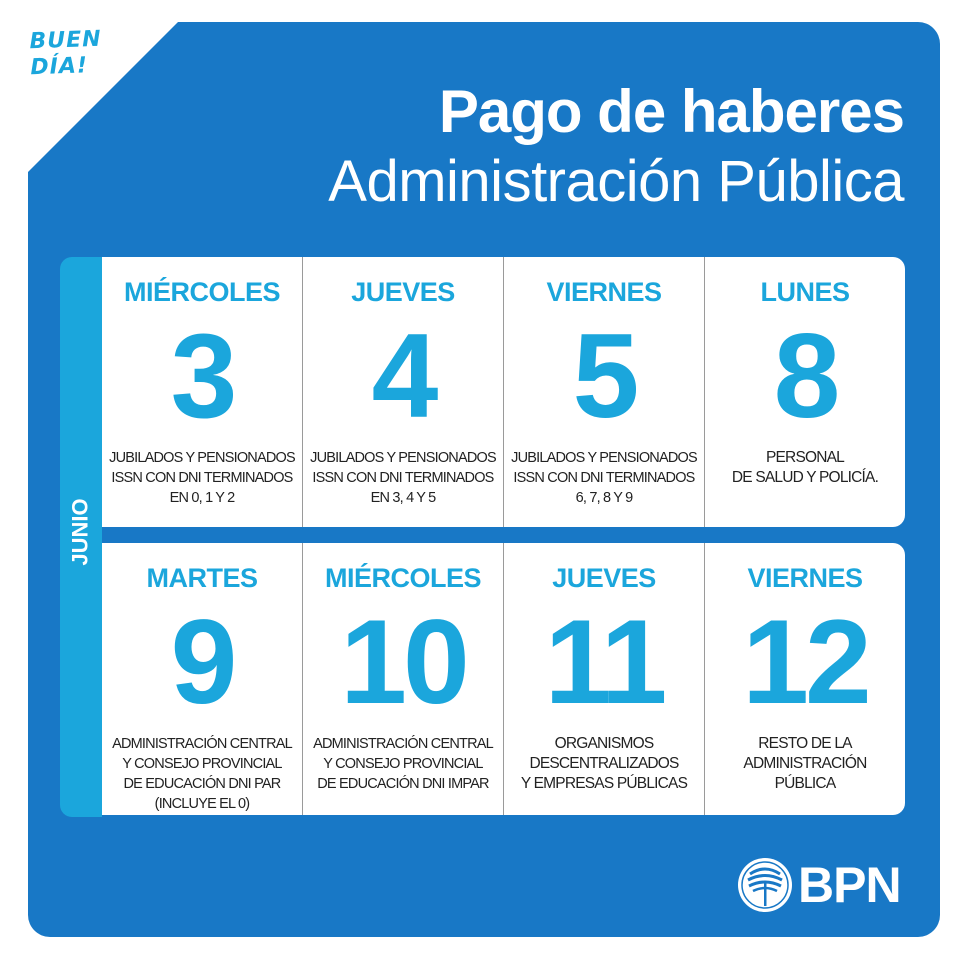 Image resolution: width=960 pixels, height=960 pixels. Describe the element at coordinates (765, 885) in the screenshot. I see `araucaria-tree-icon` at that location.